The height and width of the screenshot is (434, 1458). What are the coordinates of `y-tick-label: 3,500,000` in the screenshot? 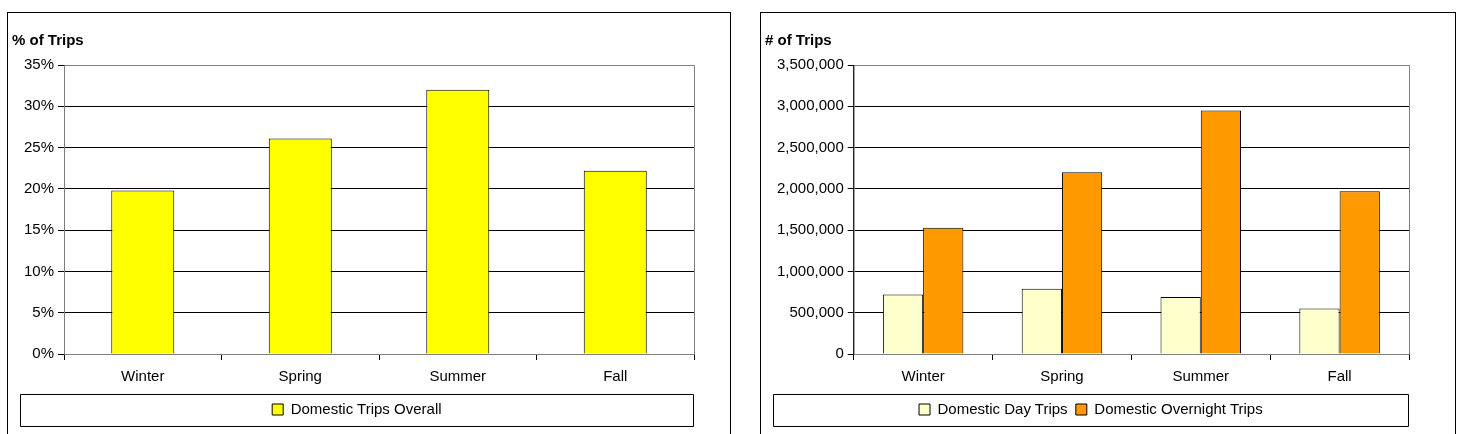 It's located at (810, 64).